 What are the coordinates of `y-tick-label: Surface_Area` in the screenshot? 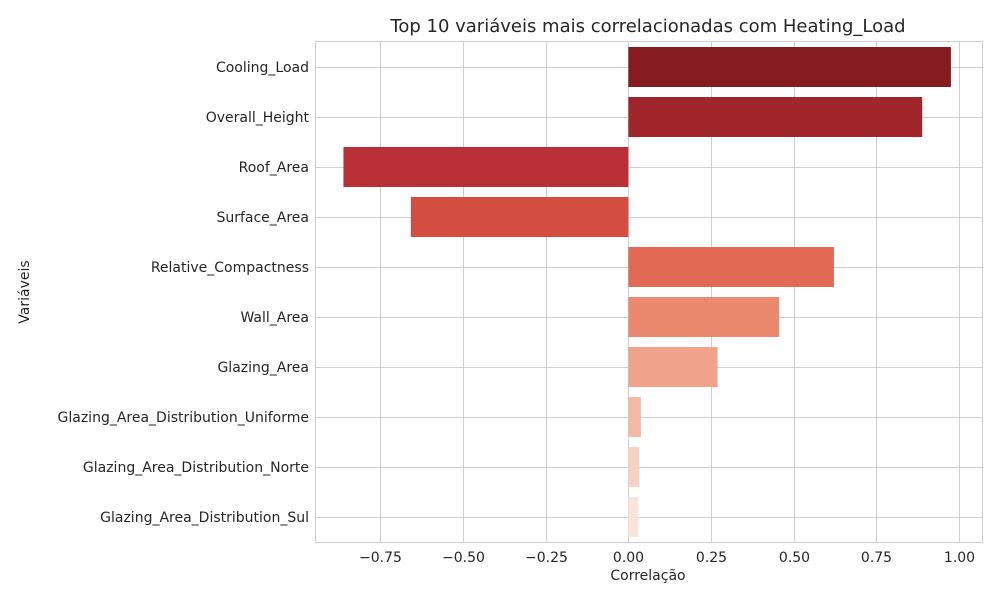 It's located at (262, 218).